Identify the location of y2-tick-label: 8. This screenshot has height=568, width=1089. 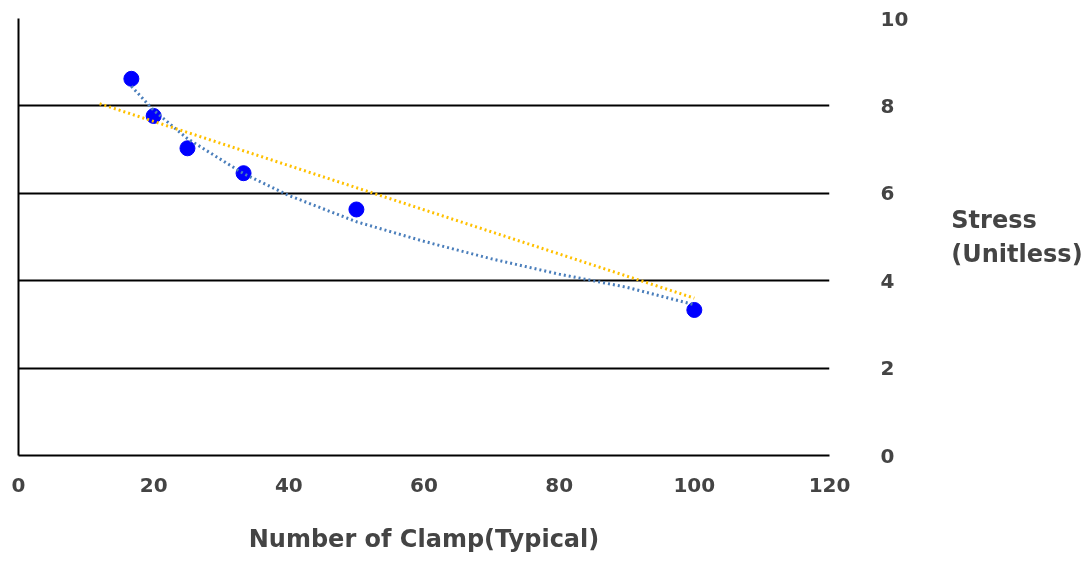
(887, 105).